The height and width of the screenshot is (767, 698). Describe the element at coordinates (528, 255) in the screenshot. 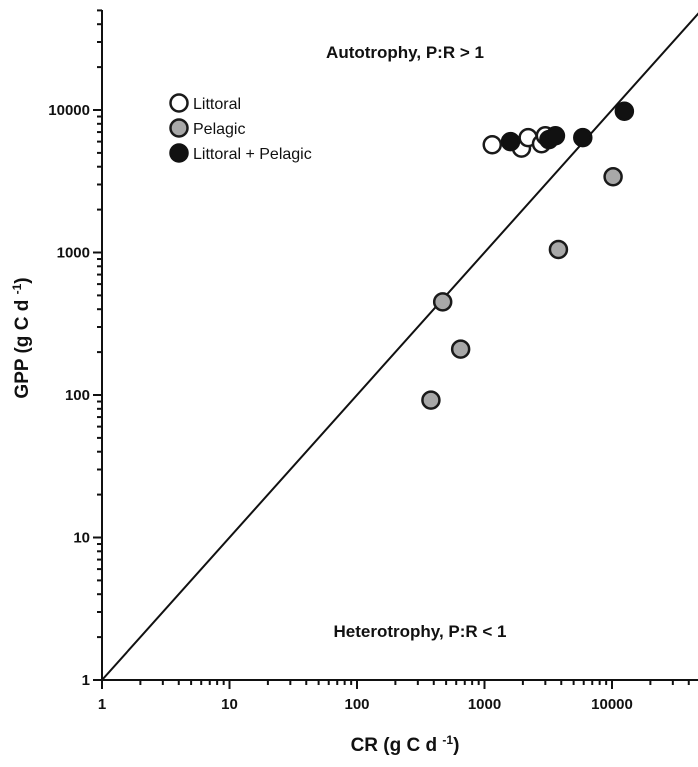

I see `data-points` at that location.